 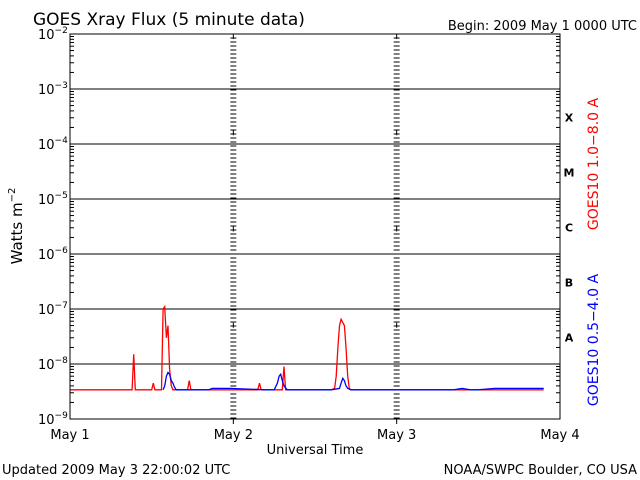 I want to click on flare-class-B: B, so click(x=569, y=283).